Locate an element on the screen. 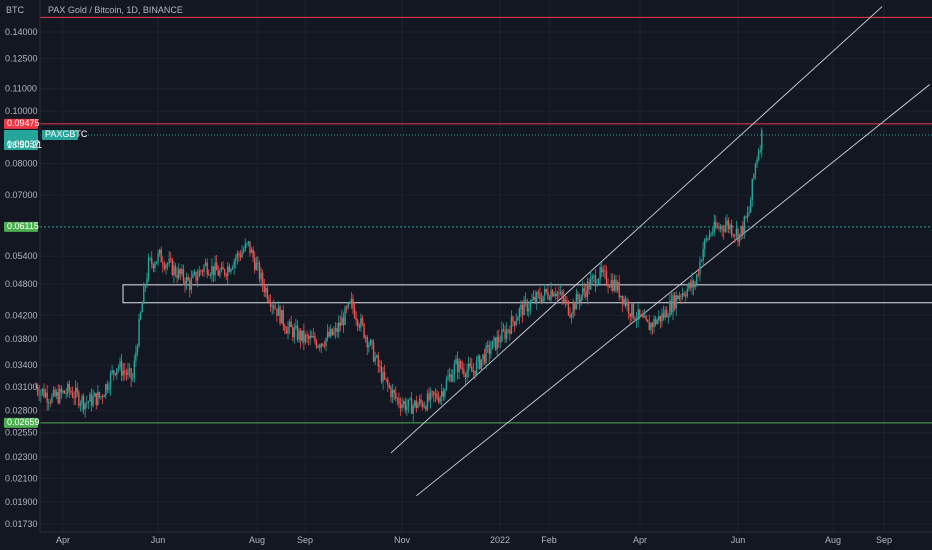 The width and height of the screenshot is (932, 550). mid-level-price-badge-bg is located at coordinates (21, 226).